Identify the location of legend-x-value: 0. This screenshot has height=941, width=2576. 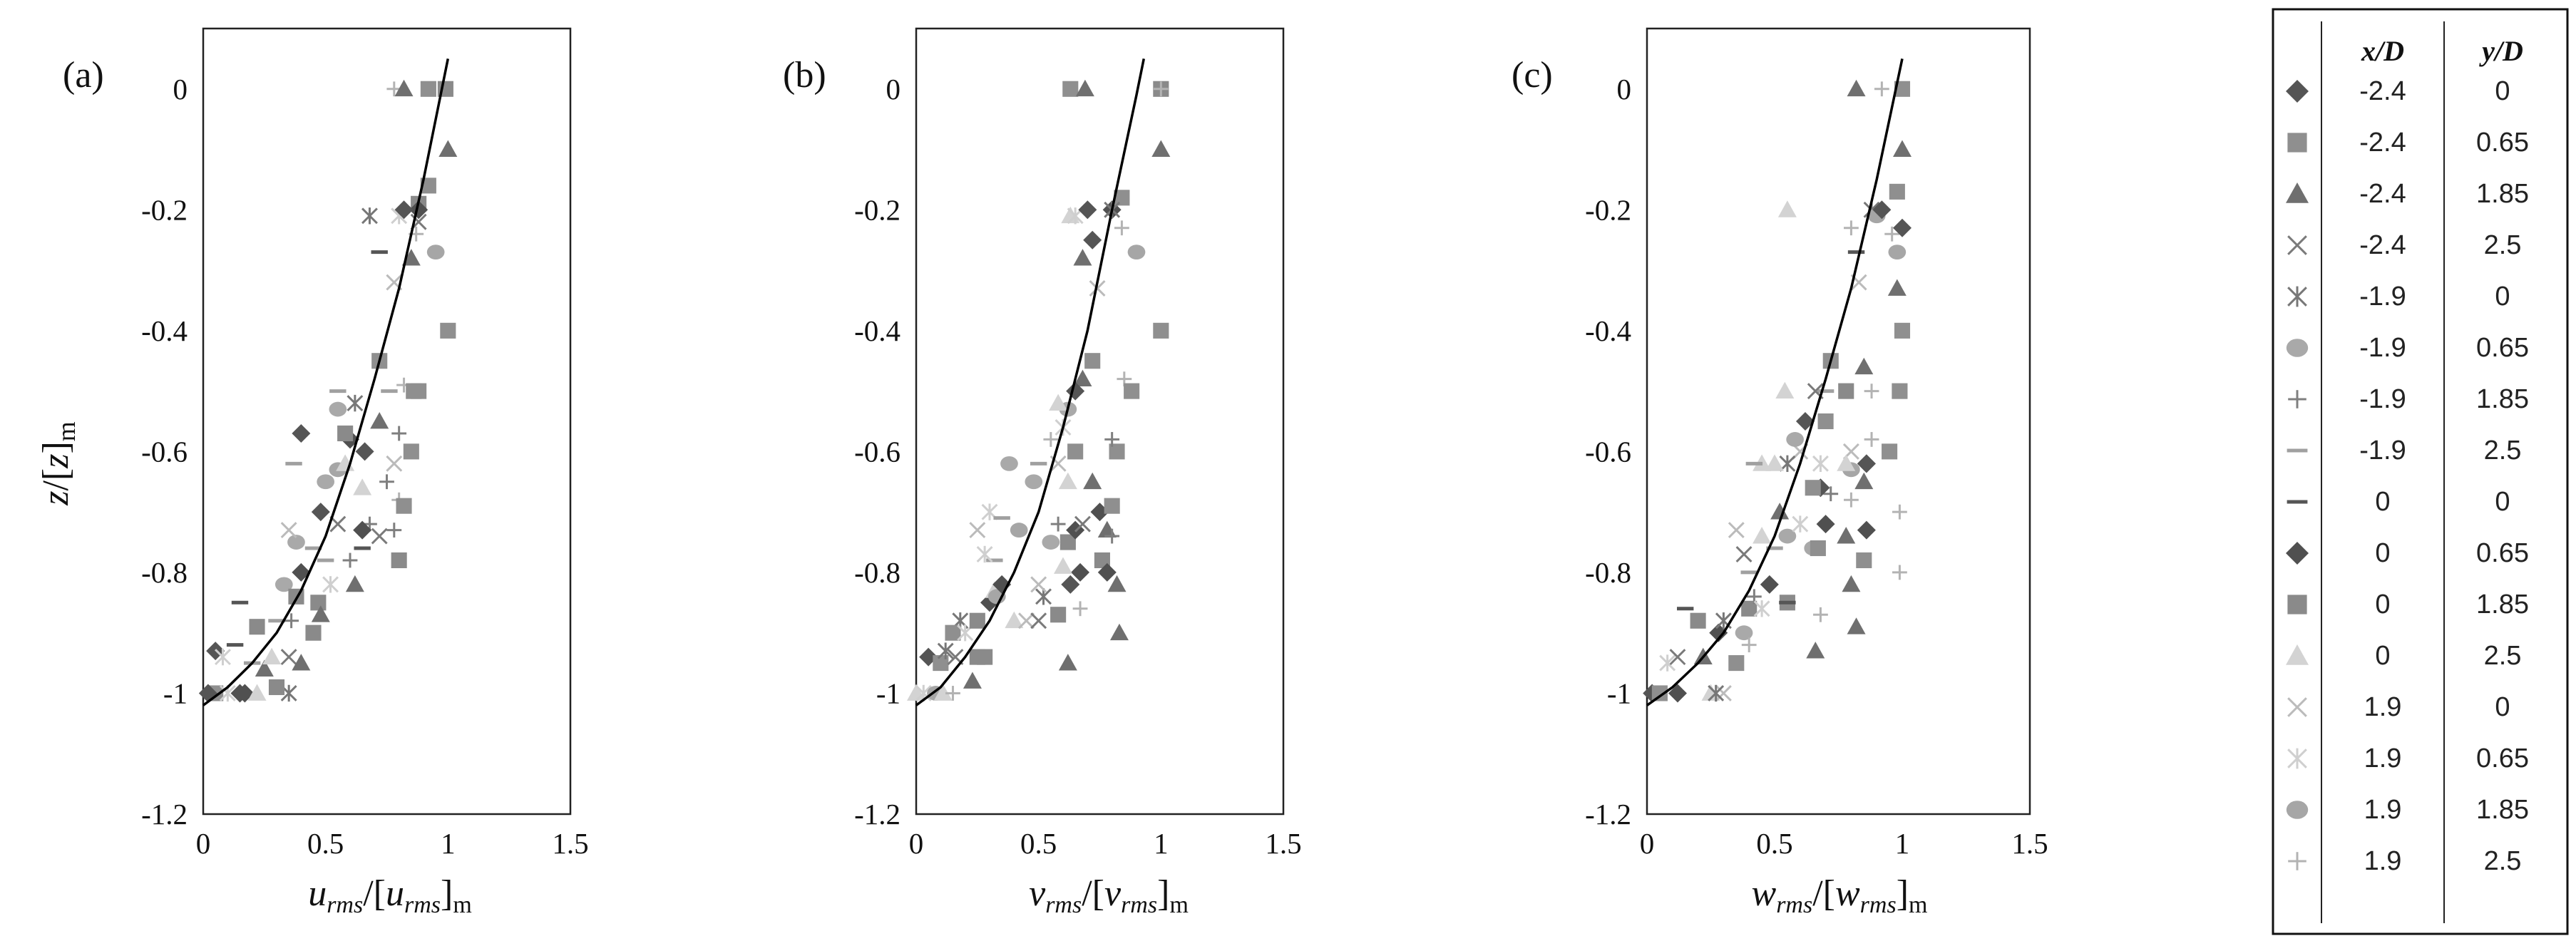
(2382, 502).